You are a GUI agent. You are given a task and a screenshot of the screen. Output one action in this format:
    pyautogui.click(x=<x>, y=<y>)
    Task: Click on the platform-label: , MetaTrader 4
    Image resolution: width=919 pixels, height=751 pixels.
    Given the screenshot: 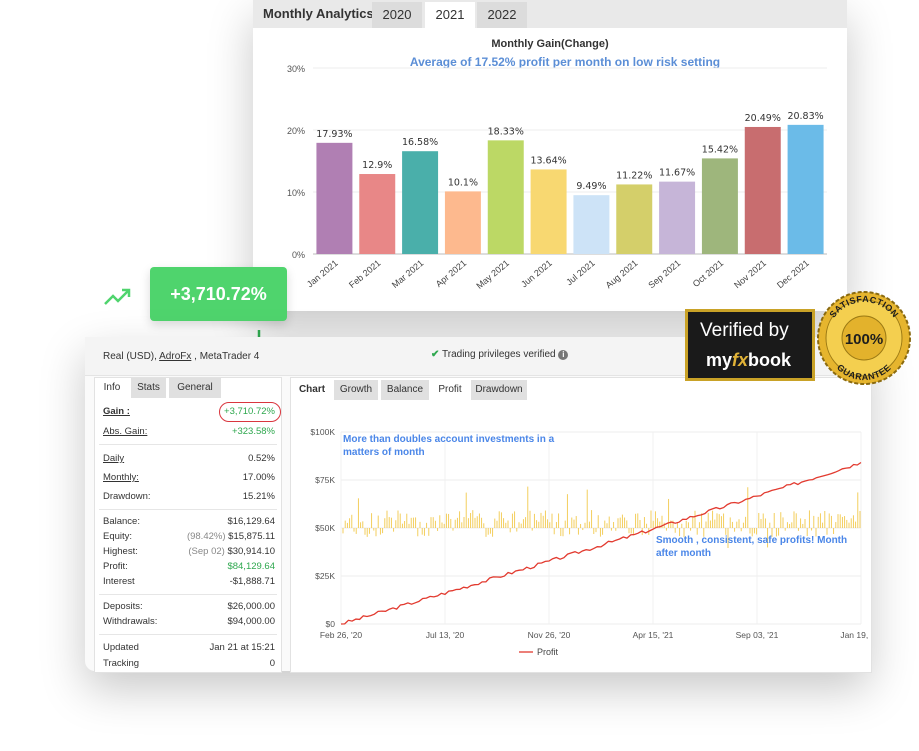 What is the action you would take?
    pyautogui.click(x=227, y=356)
    